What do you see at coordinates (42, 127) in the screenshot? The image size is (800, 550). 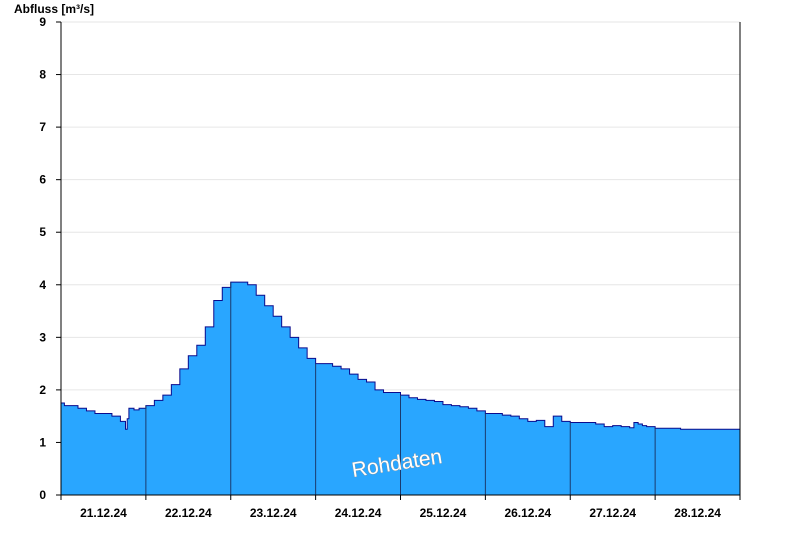 I see `y-tick-label-7: 7` at bounding box center [42, 127].